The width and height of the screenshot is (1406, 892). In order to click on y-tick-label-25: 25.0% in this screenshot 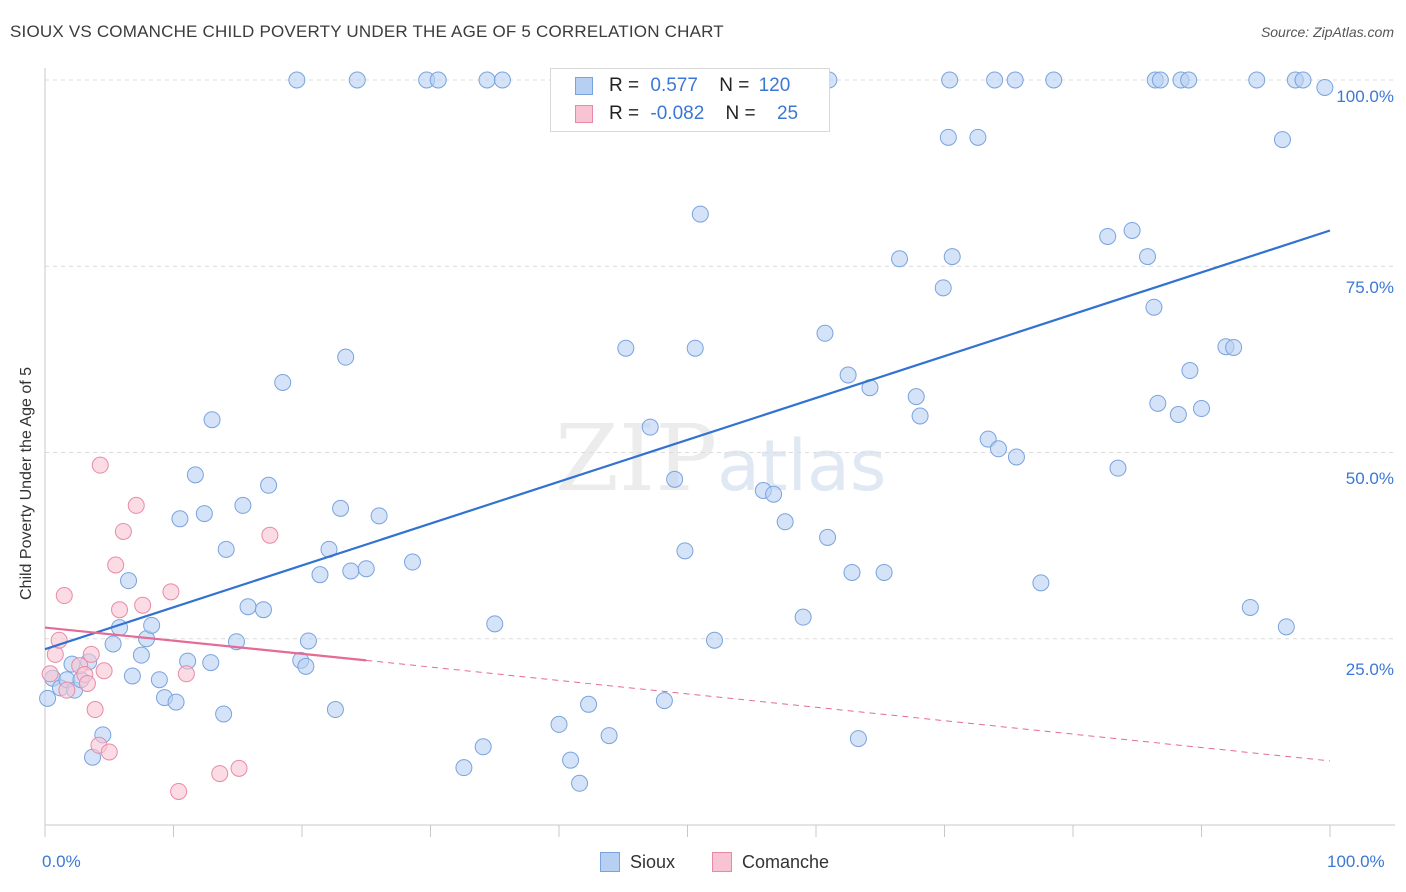, I will do `click(1369, 669)`.